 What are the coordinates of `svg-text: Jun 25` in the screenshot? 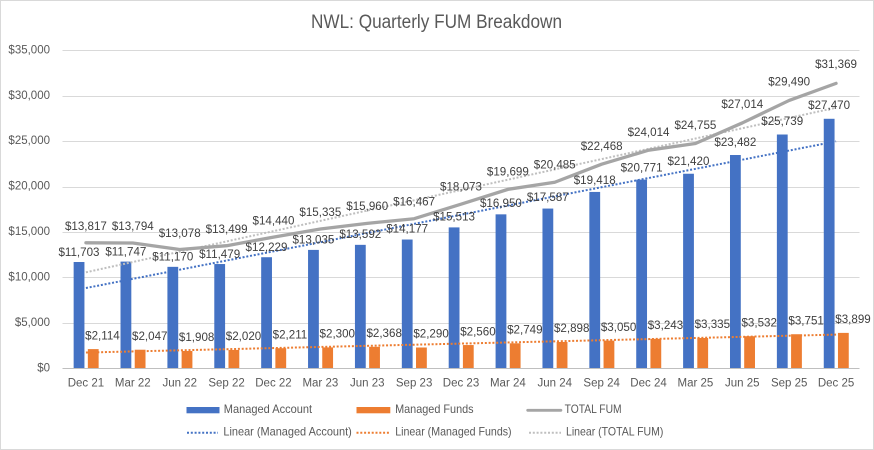 It's located at (742, 383).